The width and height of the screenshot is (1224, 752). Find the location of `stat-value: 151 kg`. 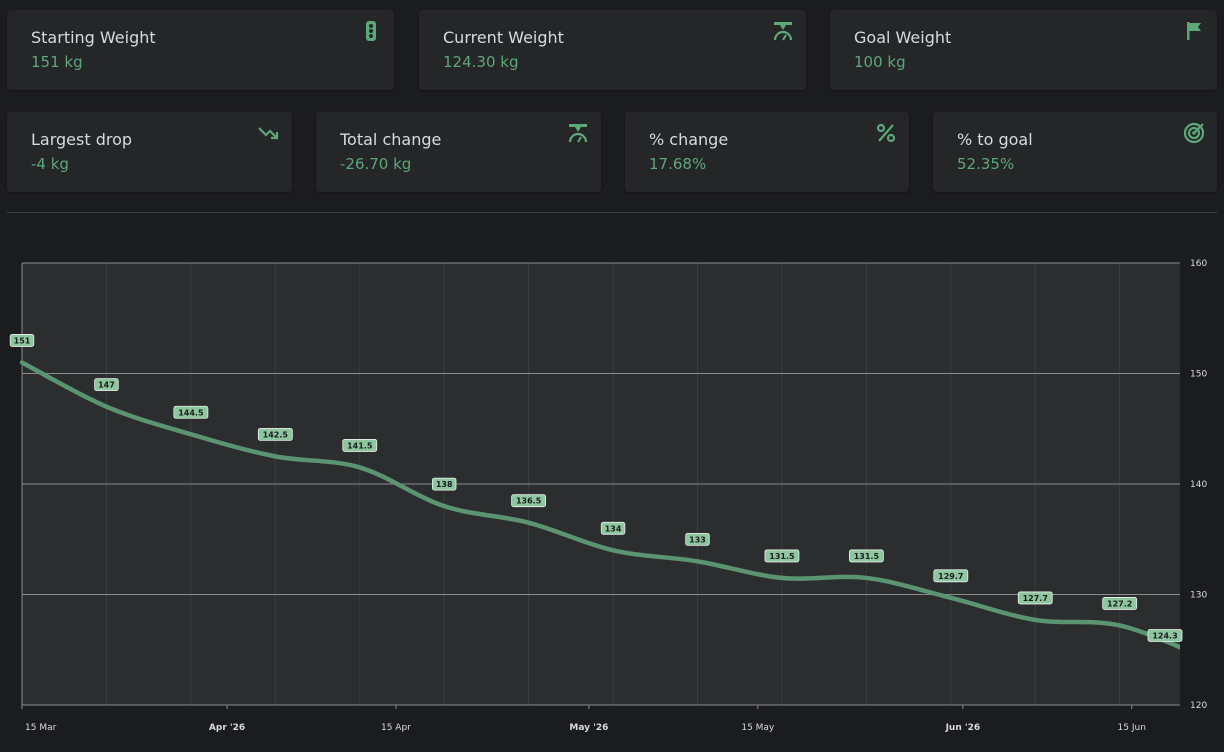

stat-value: 151 kg is located at coordinates (57, 62).